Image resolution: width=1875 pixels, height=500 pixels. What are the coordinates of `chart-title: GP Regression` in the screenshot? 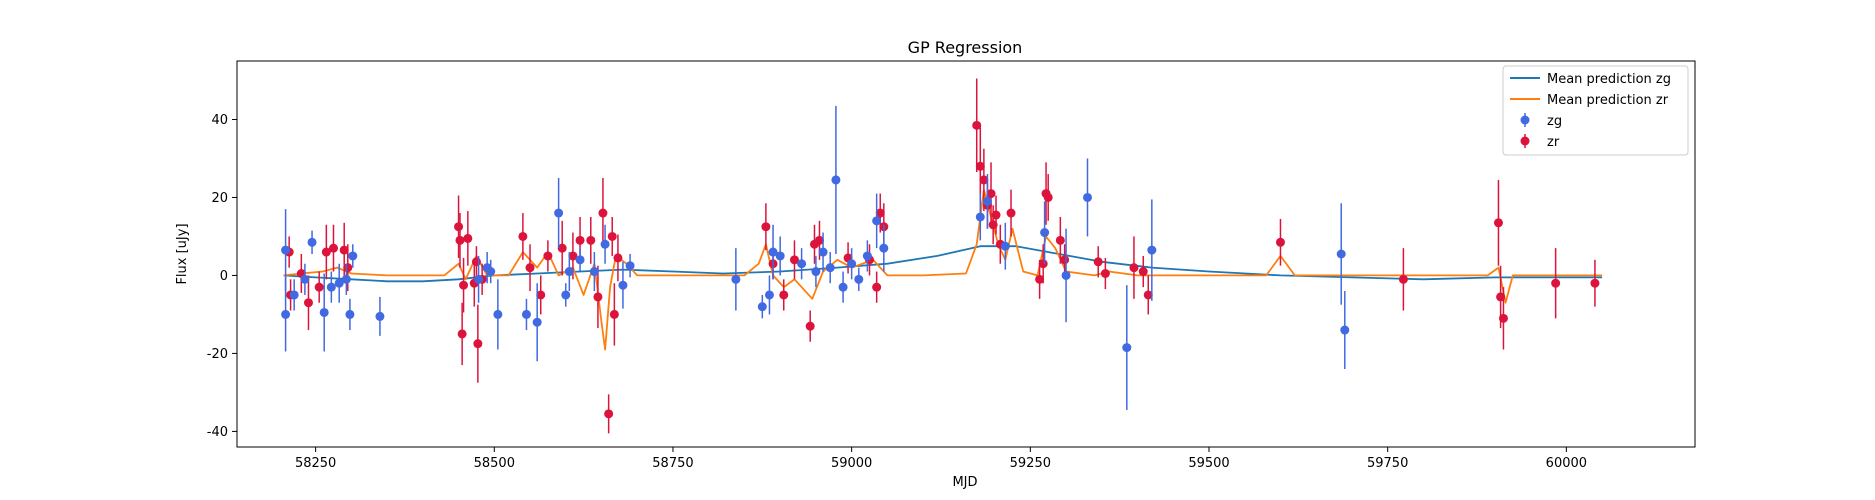 It's located at (965, 47).